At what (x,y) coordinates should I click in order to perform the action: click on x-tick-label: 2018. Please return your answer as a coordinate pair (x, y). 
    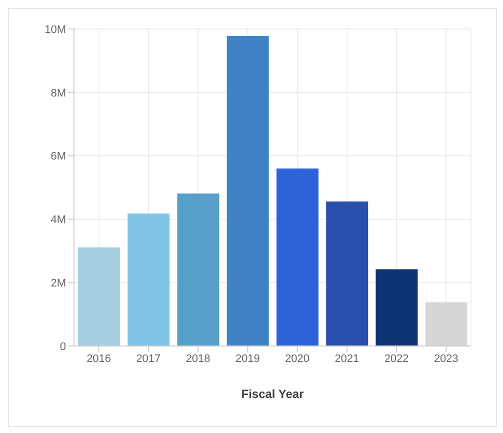
    Looking at the image, I should click on (198, 358).